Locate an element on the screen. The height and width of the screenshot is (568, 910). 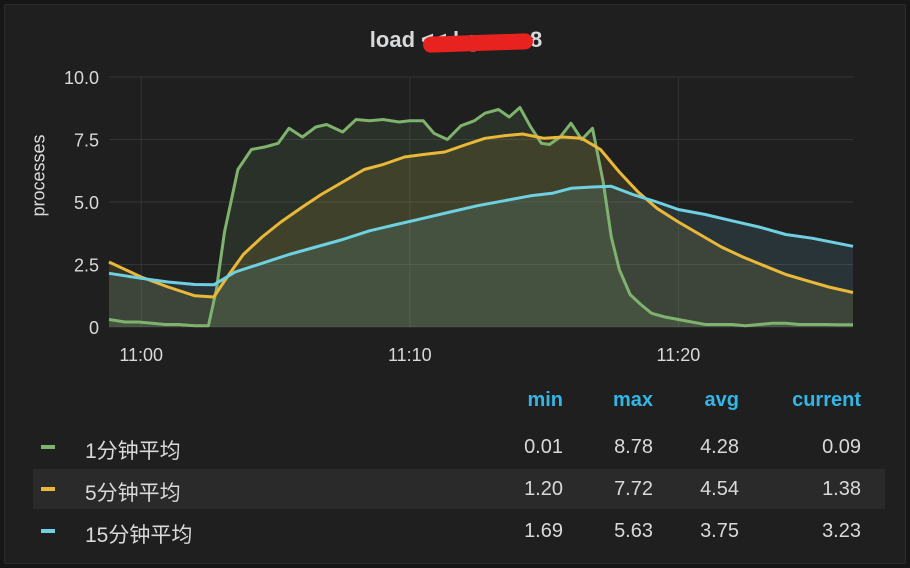
legend-header-max: max is located at coordinates (632, 400).